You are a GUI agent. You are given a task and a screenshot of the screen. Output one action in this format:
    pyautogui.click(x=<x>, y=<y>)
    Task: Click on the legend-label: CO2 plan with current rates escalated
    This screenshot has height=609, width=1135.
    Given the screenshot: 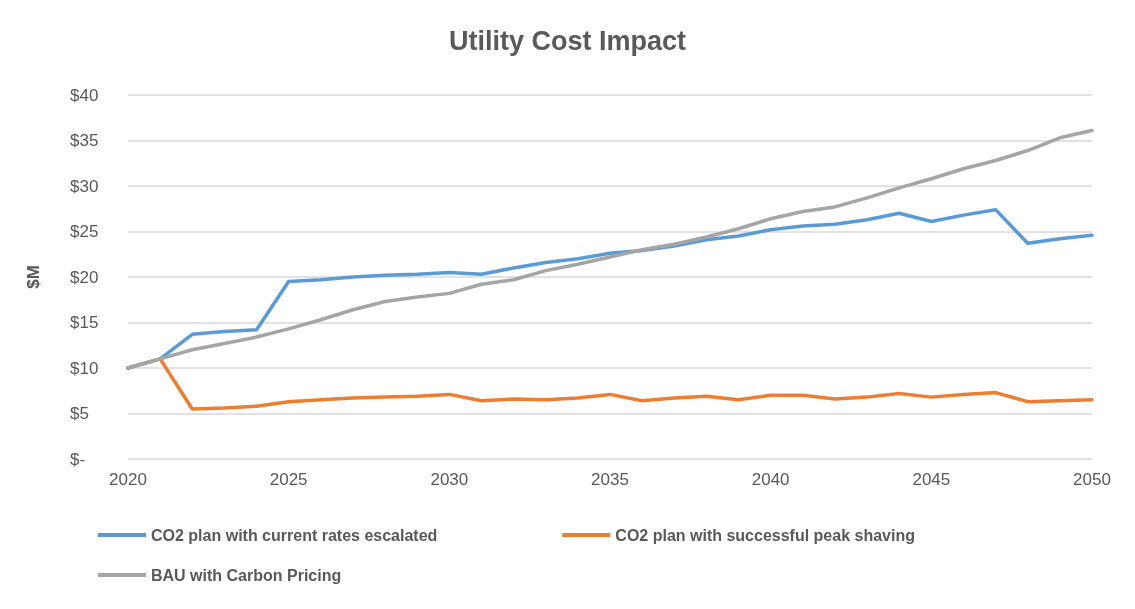 What is the action you would take?
    pyautogui.click(x=294, y=535)
    